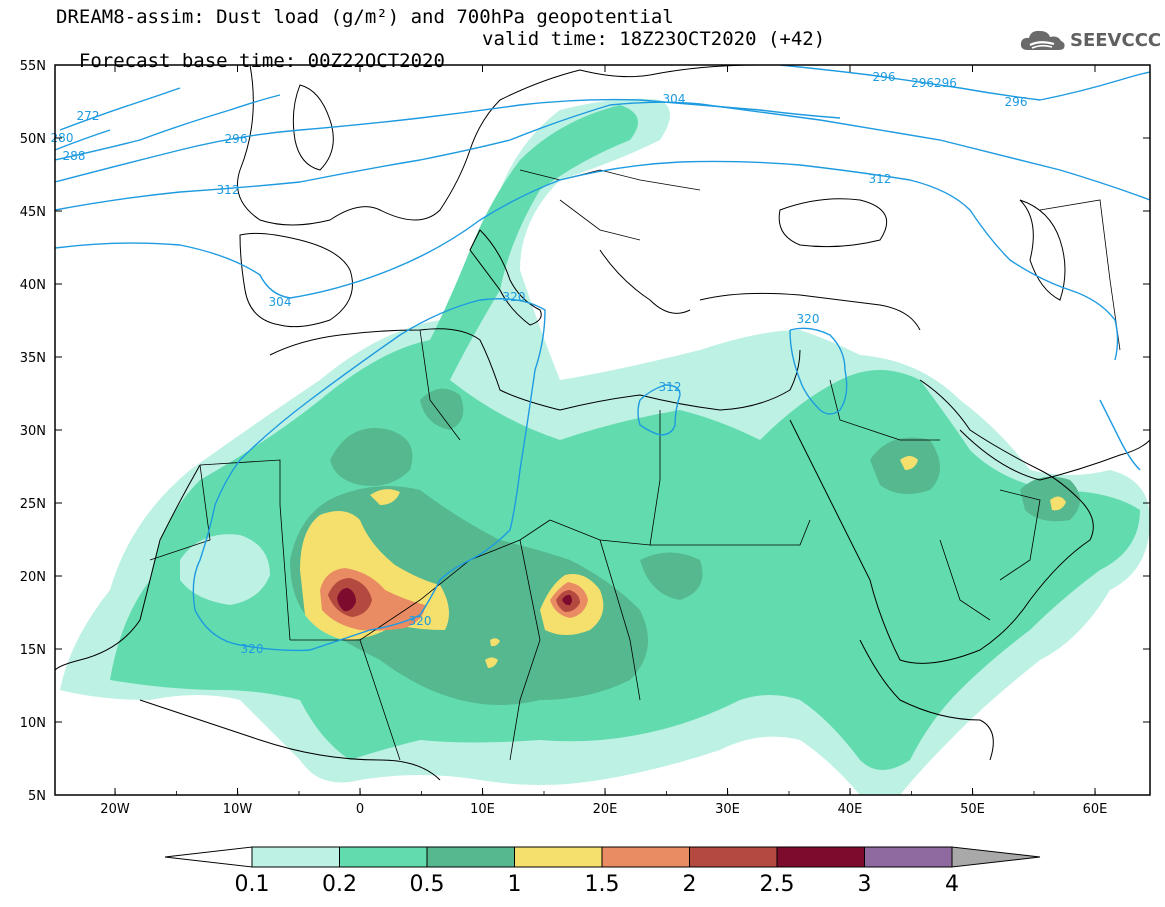 This screenshot has height=907, width=1165. Describe the element at coordinates (33, 723) in the screenshot. I see `lat-tick-label: 10N` at that location.